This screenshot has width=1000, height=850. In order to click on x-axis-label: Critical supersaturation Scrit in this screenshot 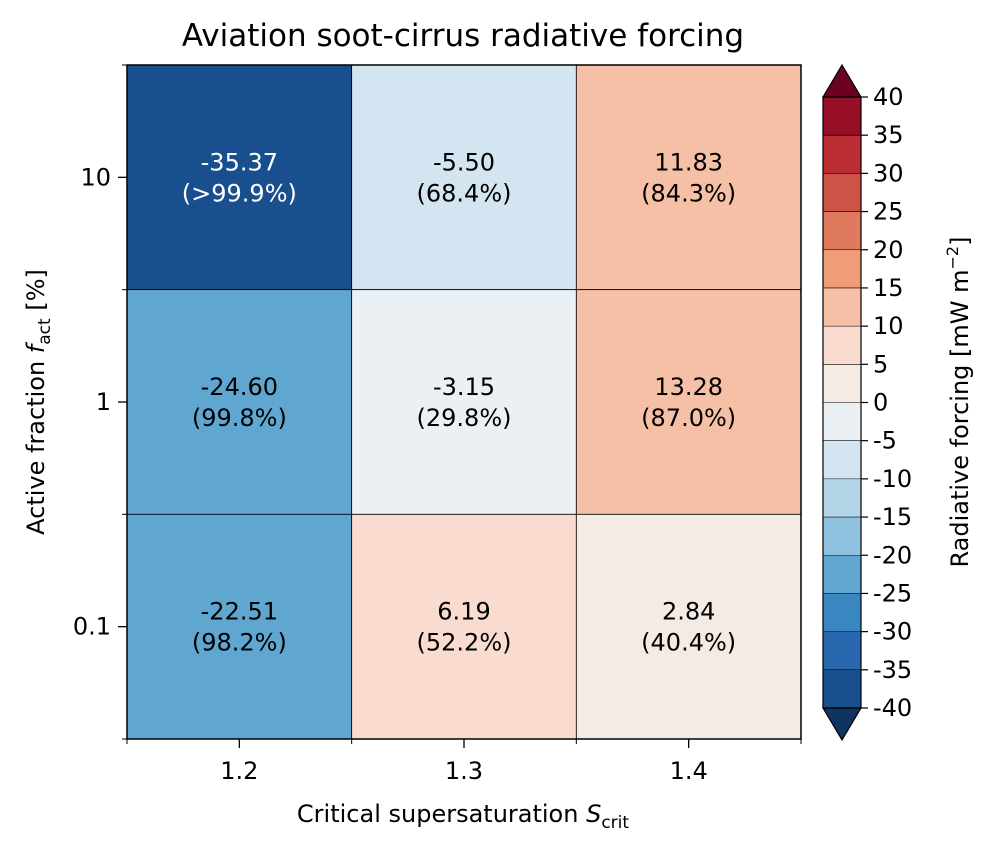, I will do `click(463, 816)`.